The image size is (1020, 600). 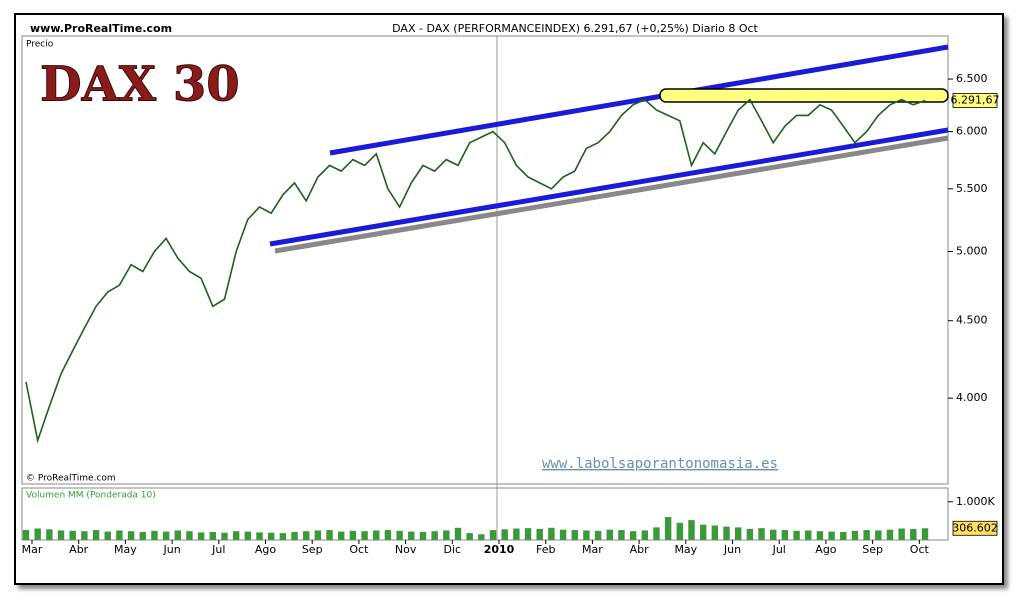 What do you see at coordinates (732, 549) in the screenshot?
I see `x-tick-label: Jun` at bounding box center [732, 549].